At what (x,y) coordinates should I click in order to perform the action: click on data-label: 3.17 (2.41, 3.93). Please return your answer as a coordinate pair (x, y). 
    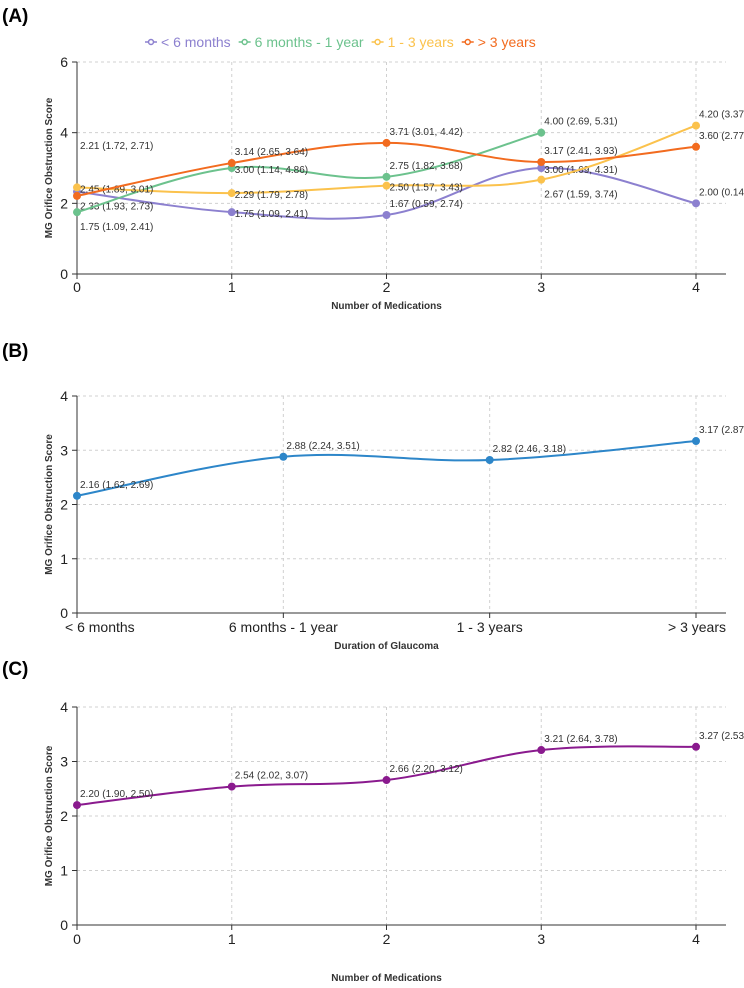
    Looking at the image, I should click on (580, 151).